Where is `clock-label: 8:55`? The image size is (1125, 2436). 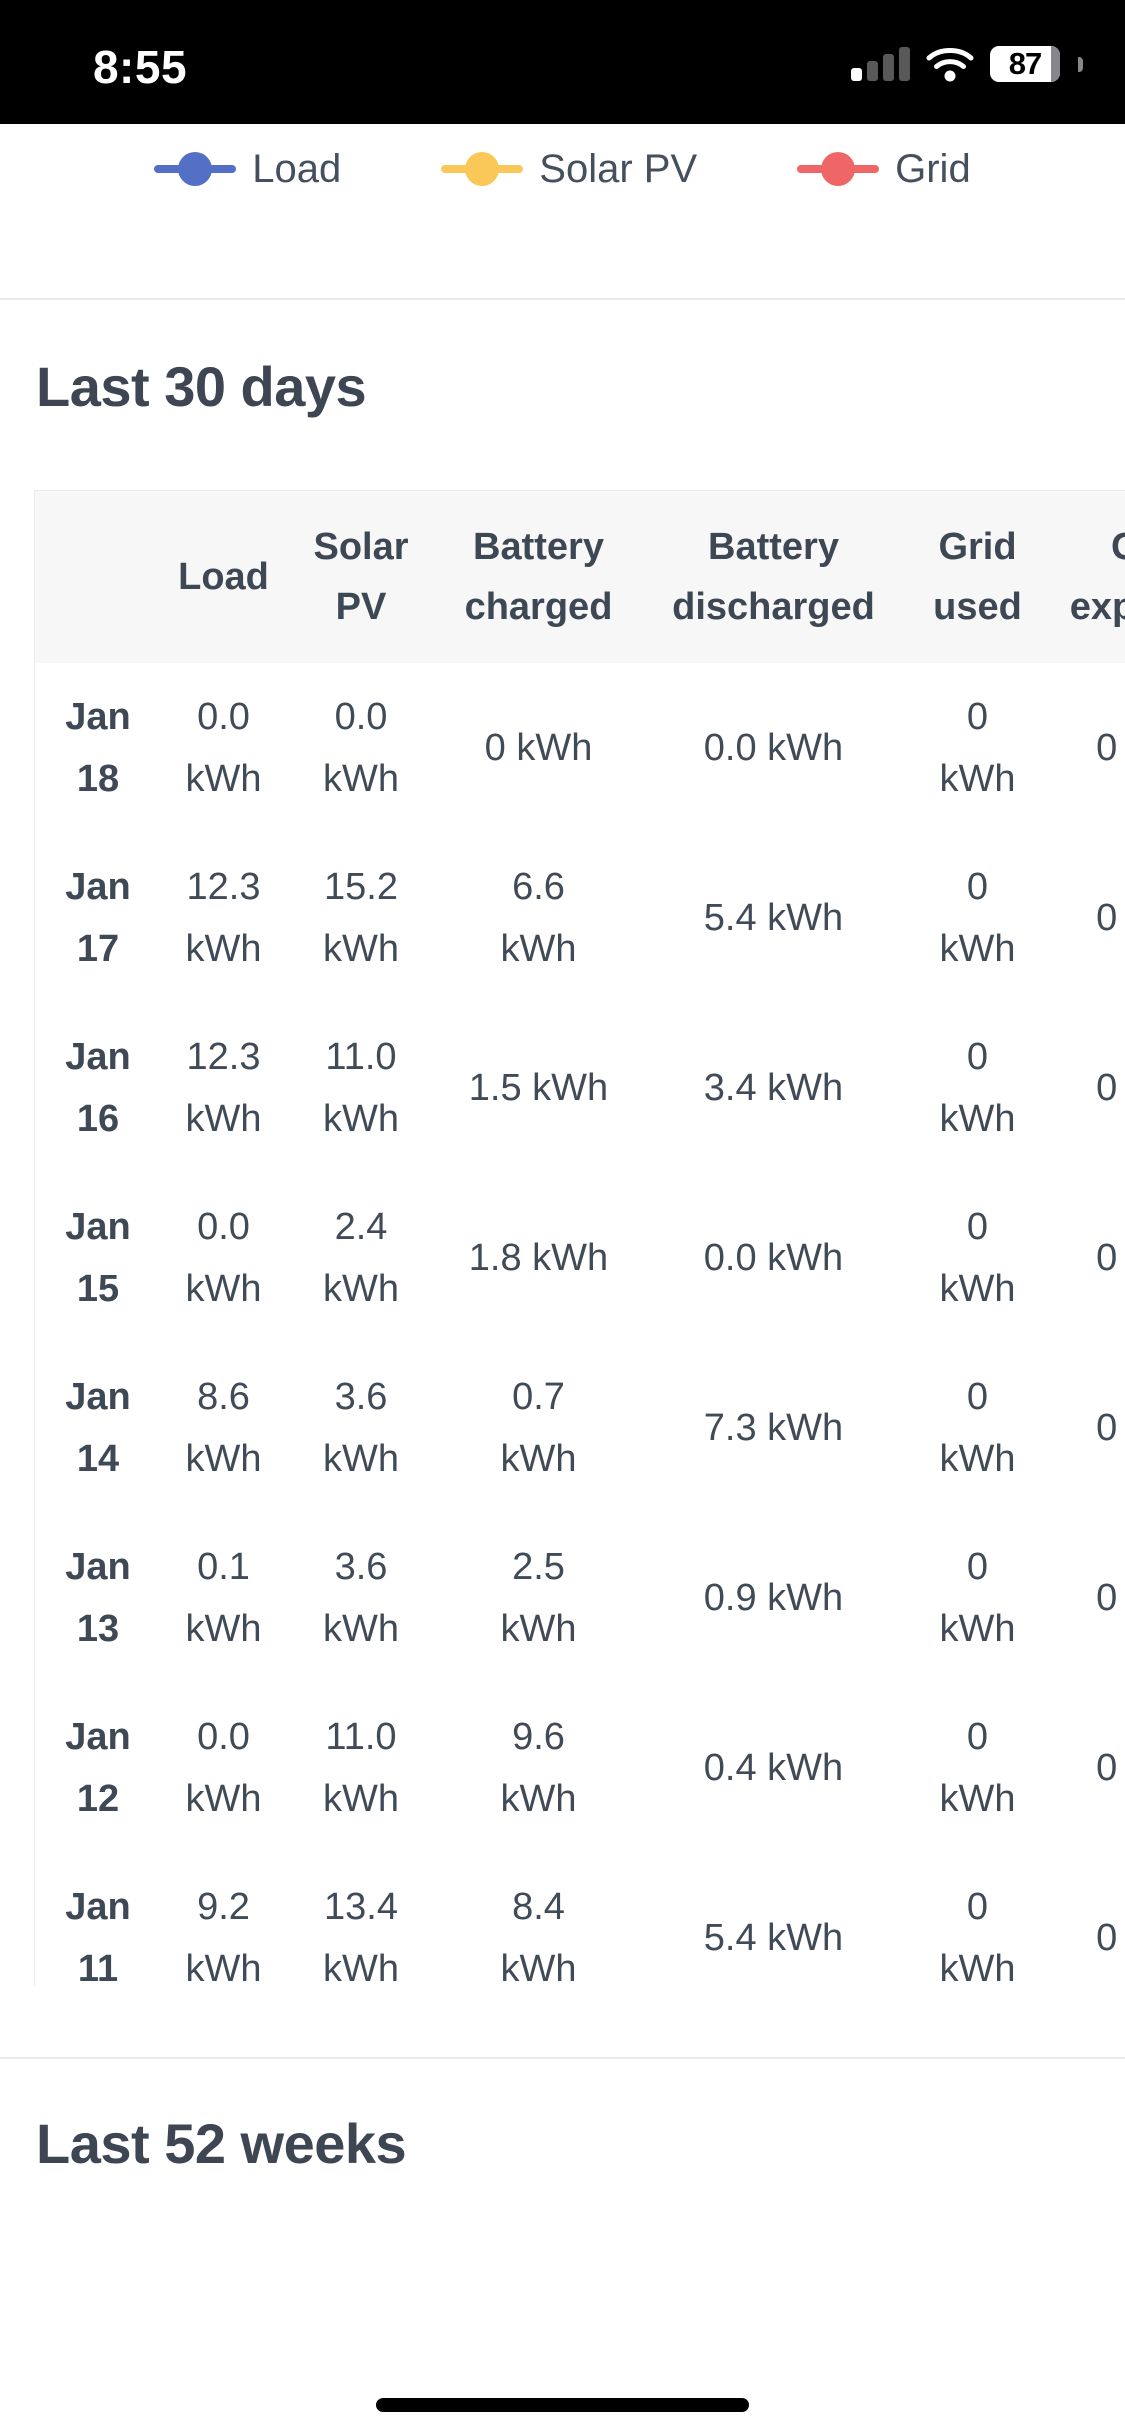 clock-label: 8:55 is located at coordinates (140, 67).